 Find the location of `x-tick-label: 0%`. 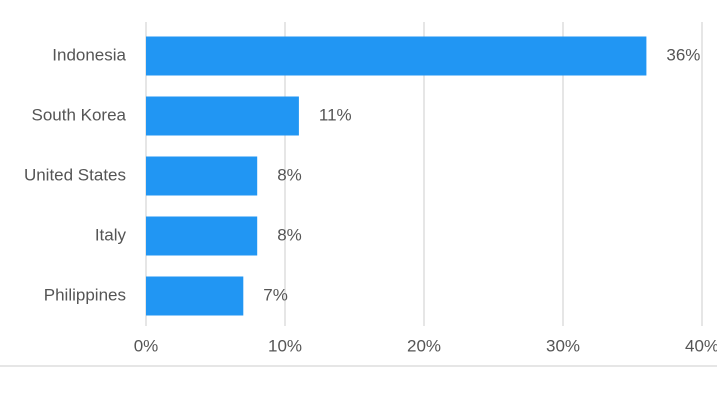

x-tick-label: 0% is located at coordinates (146, 345).